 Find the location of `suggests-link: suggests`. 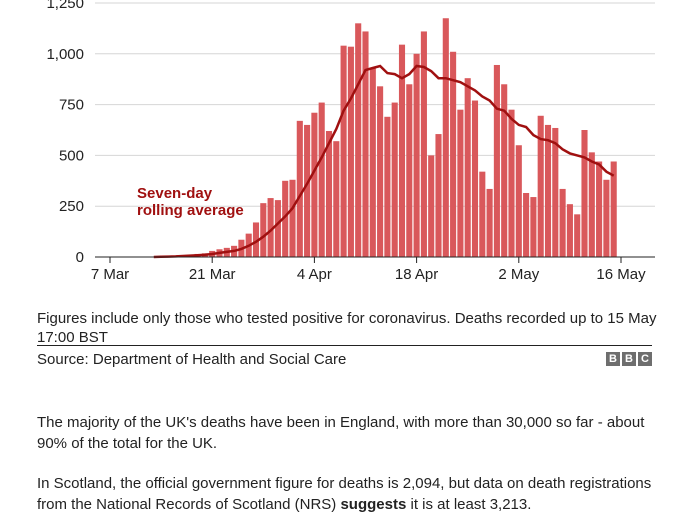

suggests-link: suggests is located at coordinates (373, 504).